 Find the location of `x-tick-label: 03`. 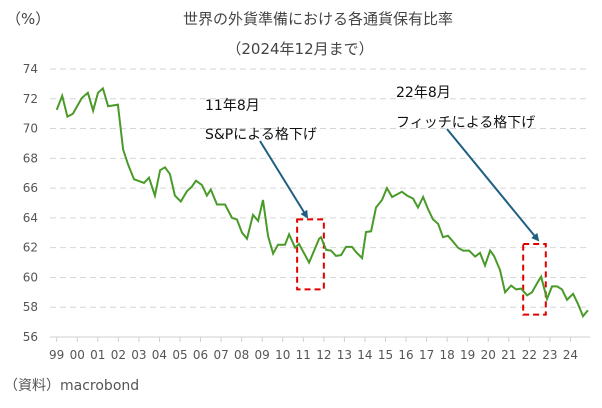

x-tick-label: 03 is located at coordinates (138, 355).